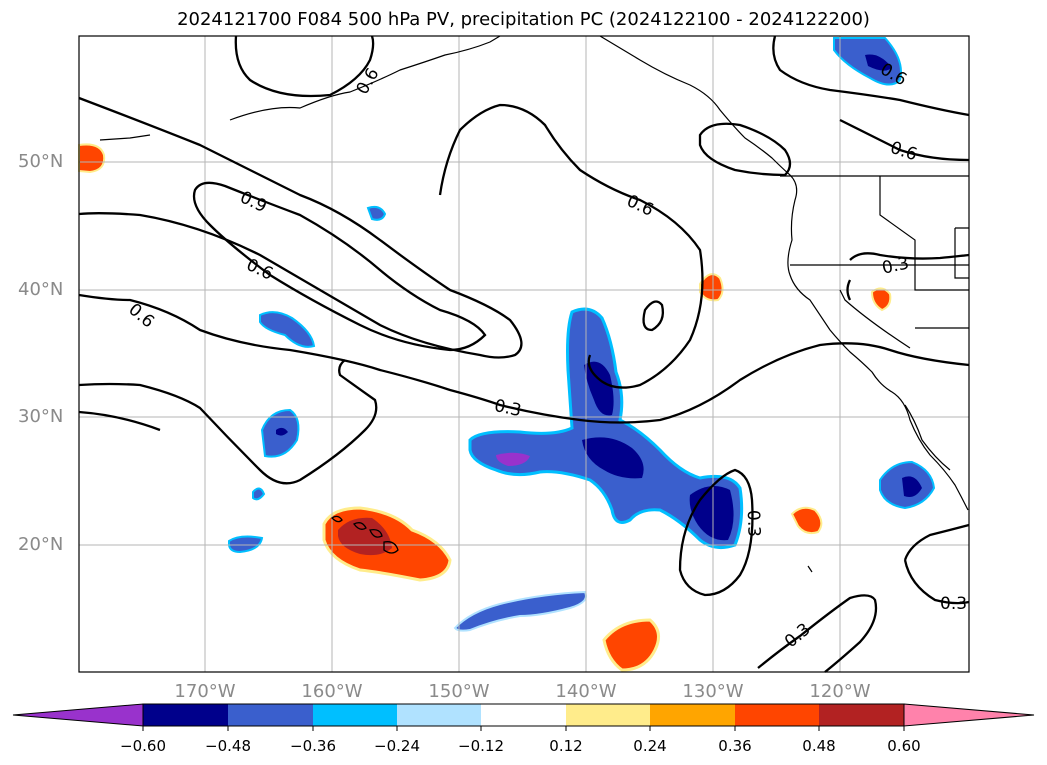 This screenshot has height=765, width=1047. I want to click on lon-label: 120°W, so click(840, 691).